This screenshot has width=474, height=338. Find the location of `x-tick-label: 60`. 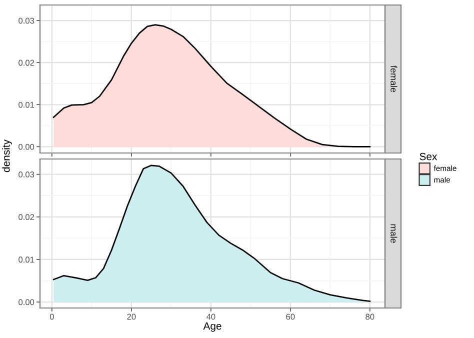

x-tick-label: 60 is located at coordinates (290, 317).